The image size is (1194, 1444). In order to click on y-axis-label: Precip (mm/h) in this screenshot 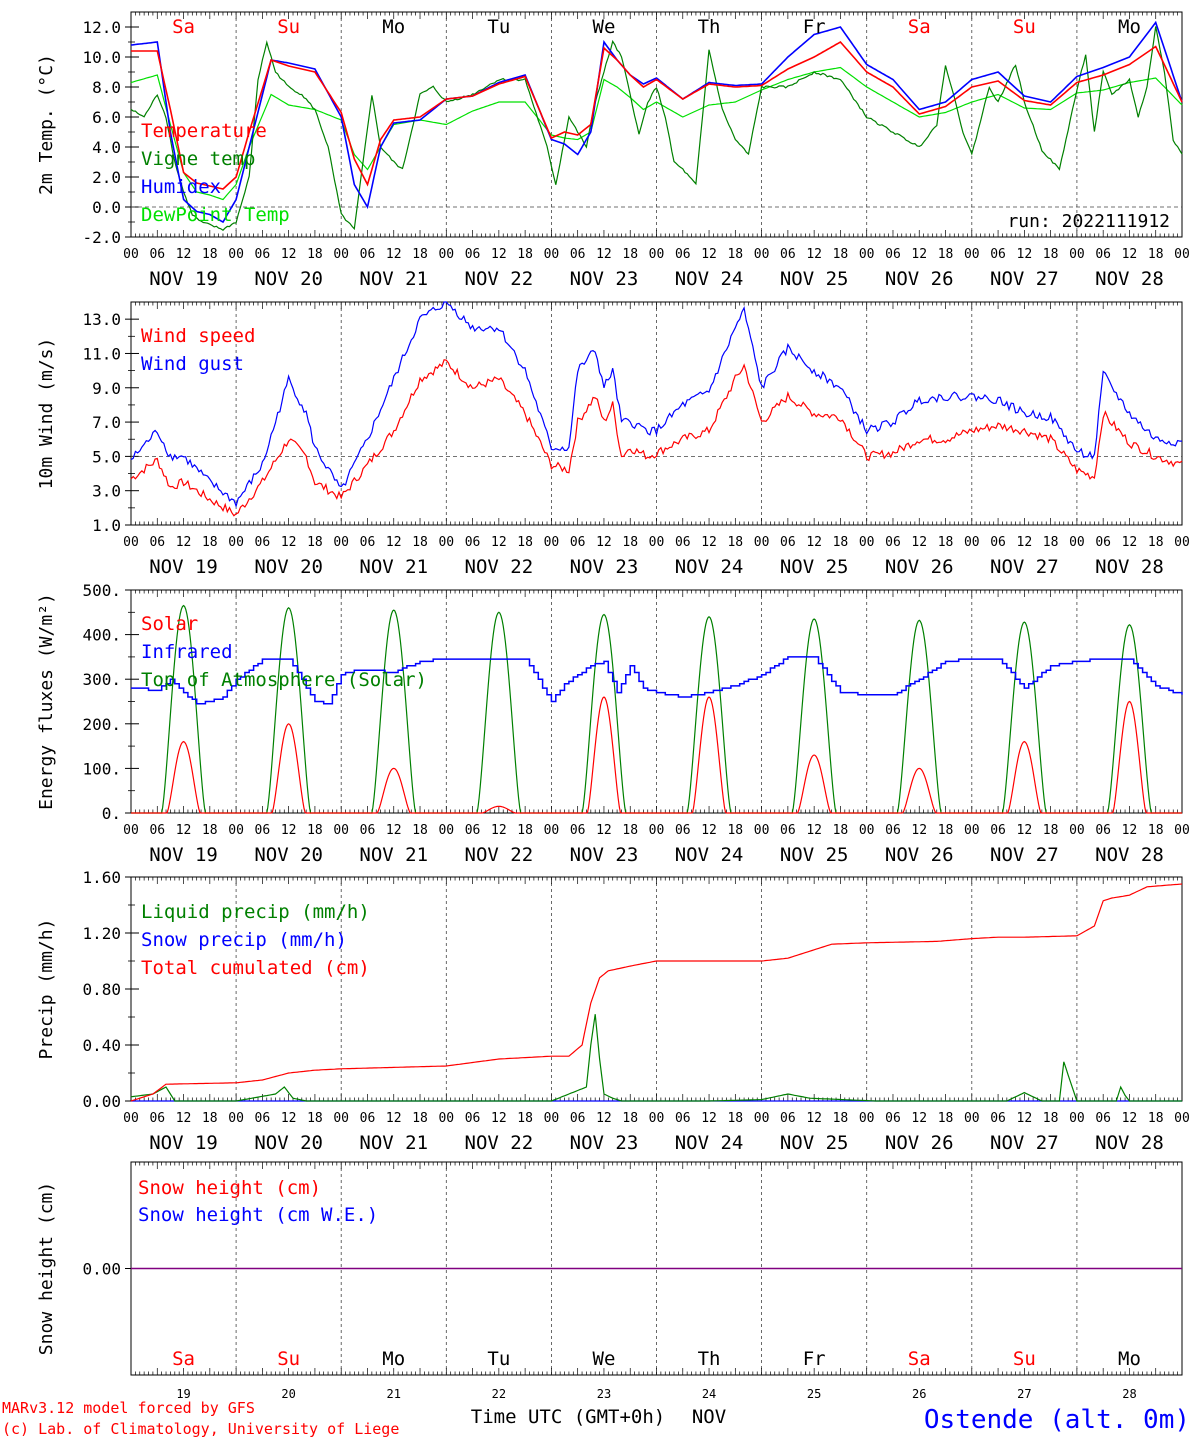, I will do `click(46, 989)`.